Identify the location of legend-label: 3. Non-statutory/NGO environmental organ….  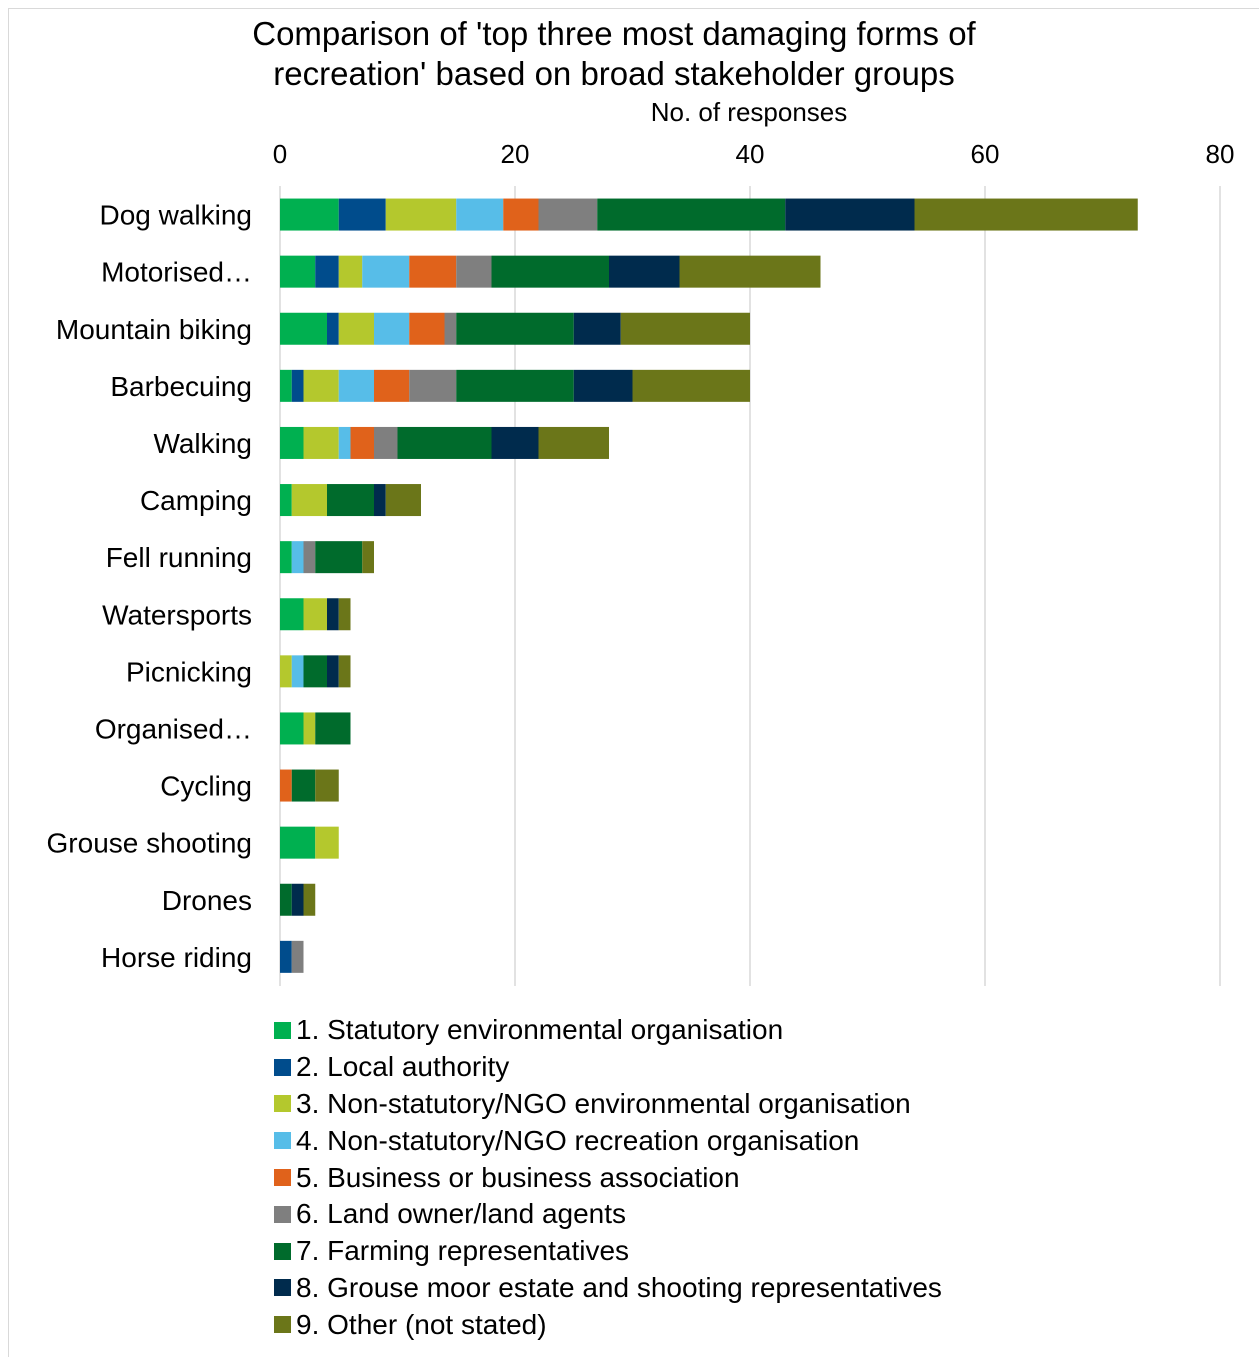
(603, 1103).